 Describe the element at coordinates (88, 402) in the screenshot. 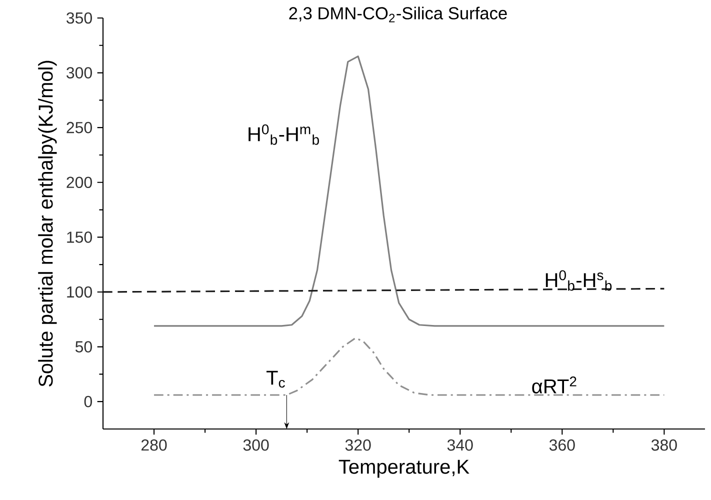

I see `y-tick-label: 0` at that location.